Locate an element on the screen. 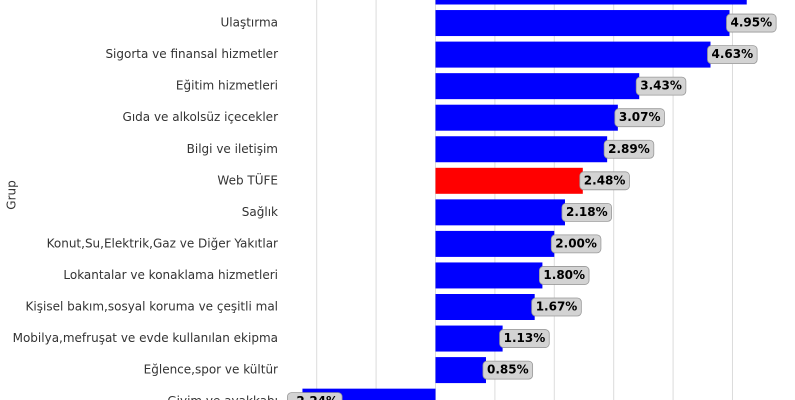 This screenshot has height=400, width=795. value-label: 3.43% is located at coordinates (661, 86).